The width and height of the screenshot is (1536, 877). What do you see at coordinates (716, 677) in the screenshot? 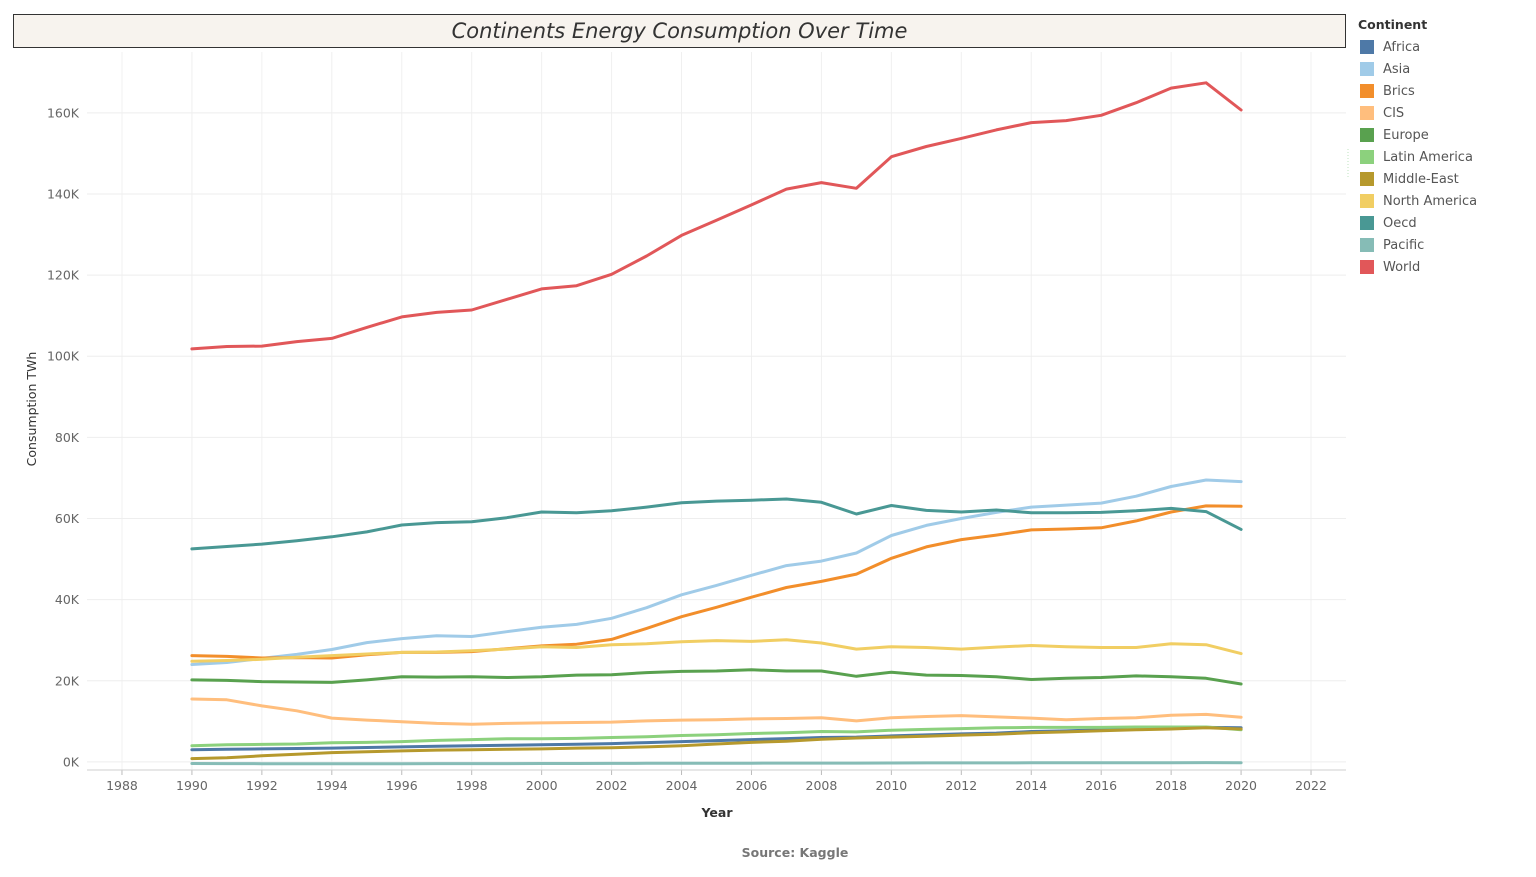
I see `series-line-europe` at bounding box center [716, 677].